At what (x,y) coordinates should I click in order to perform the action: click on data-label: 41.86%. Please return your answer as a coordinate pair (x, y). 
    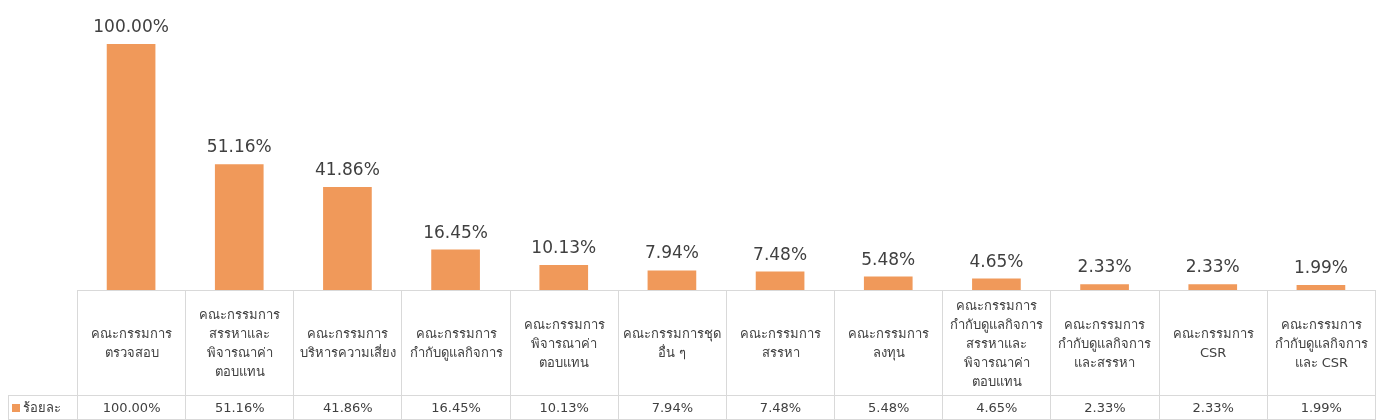
    Looking at the image, I should click on (347, 407).